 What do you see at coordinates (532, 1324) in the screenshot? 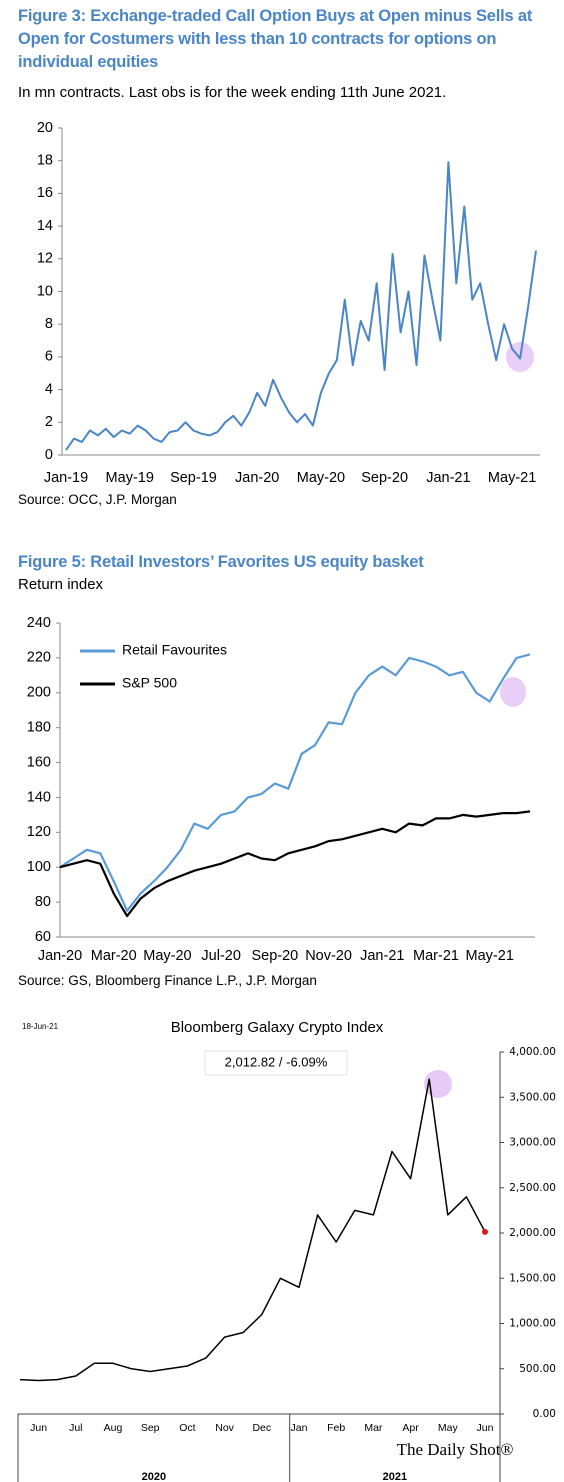
I see `y-tick-label: 1,000.00` at bounding box center [532, 1324].